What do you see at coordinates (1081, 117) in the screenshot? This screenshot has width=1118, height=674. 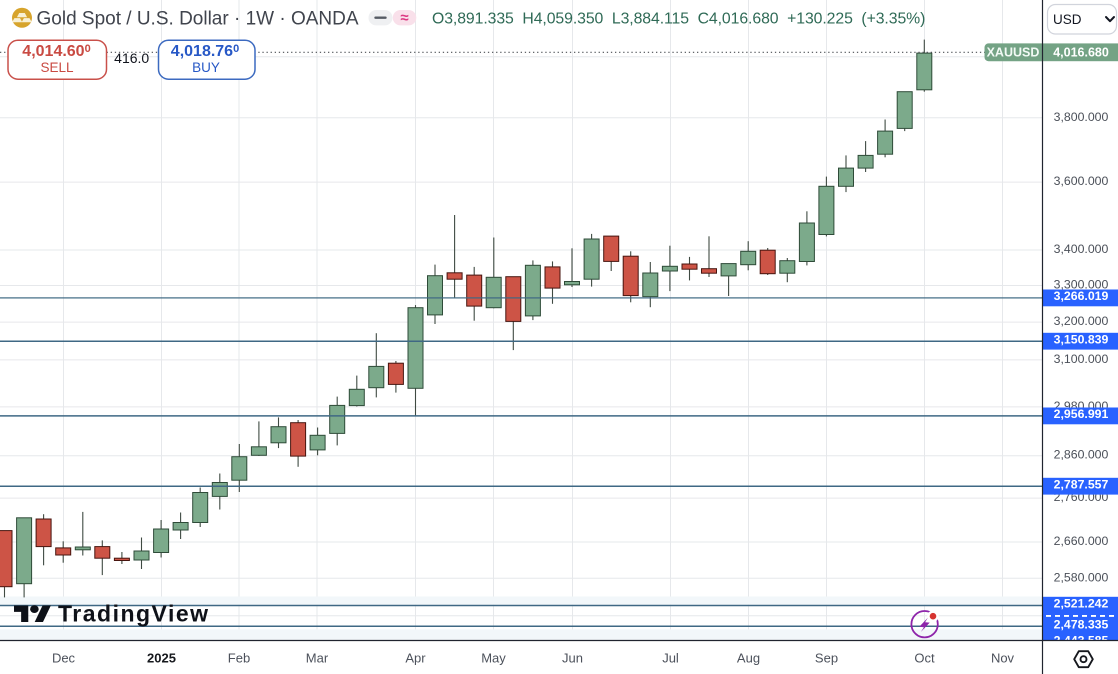 I see `svg-text: 3,800.000` at bounding box center [1081, 117].